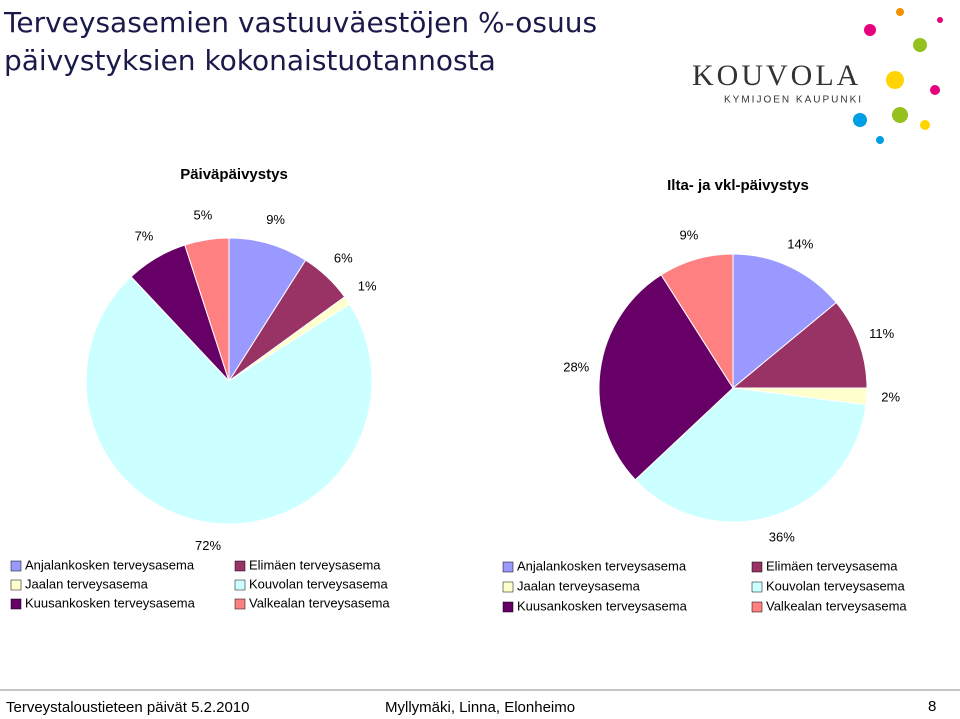  I want to click on chart-title: Ilta- ja vkl-päivystys, so click(738, 185).